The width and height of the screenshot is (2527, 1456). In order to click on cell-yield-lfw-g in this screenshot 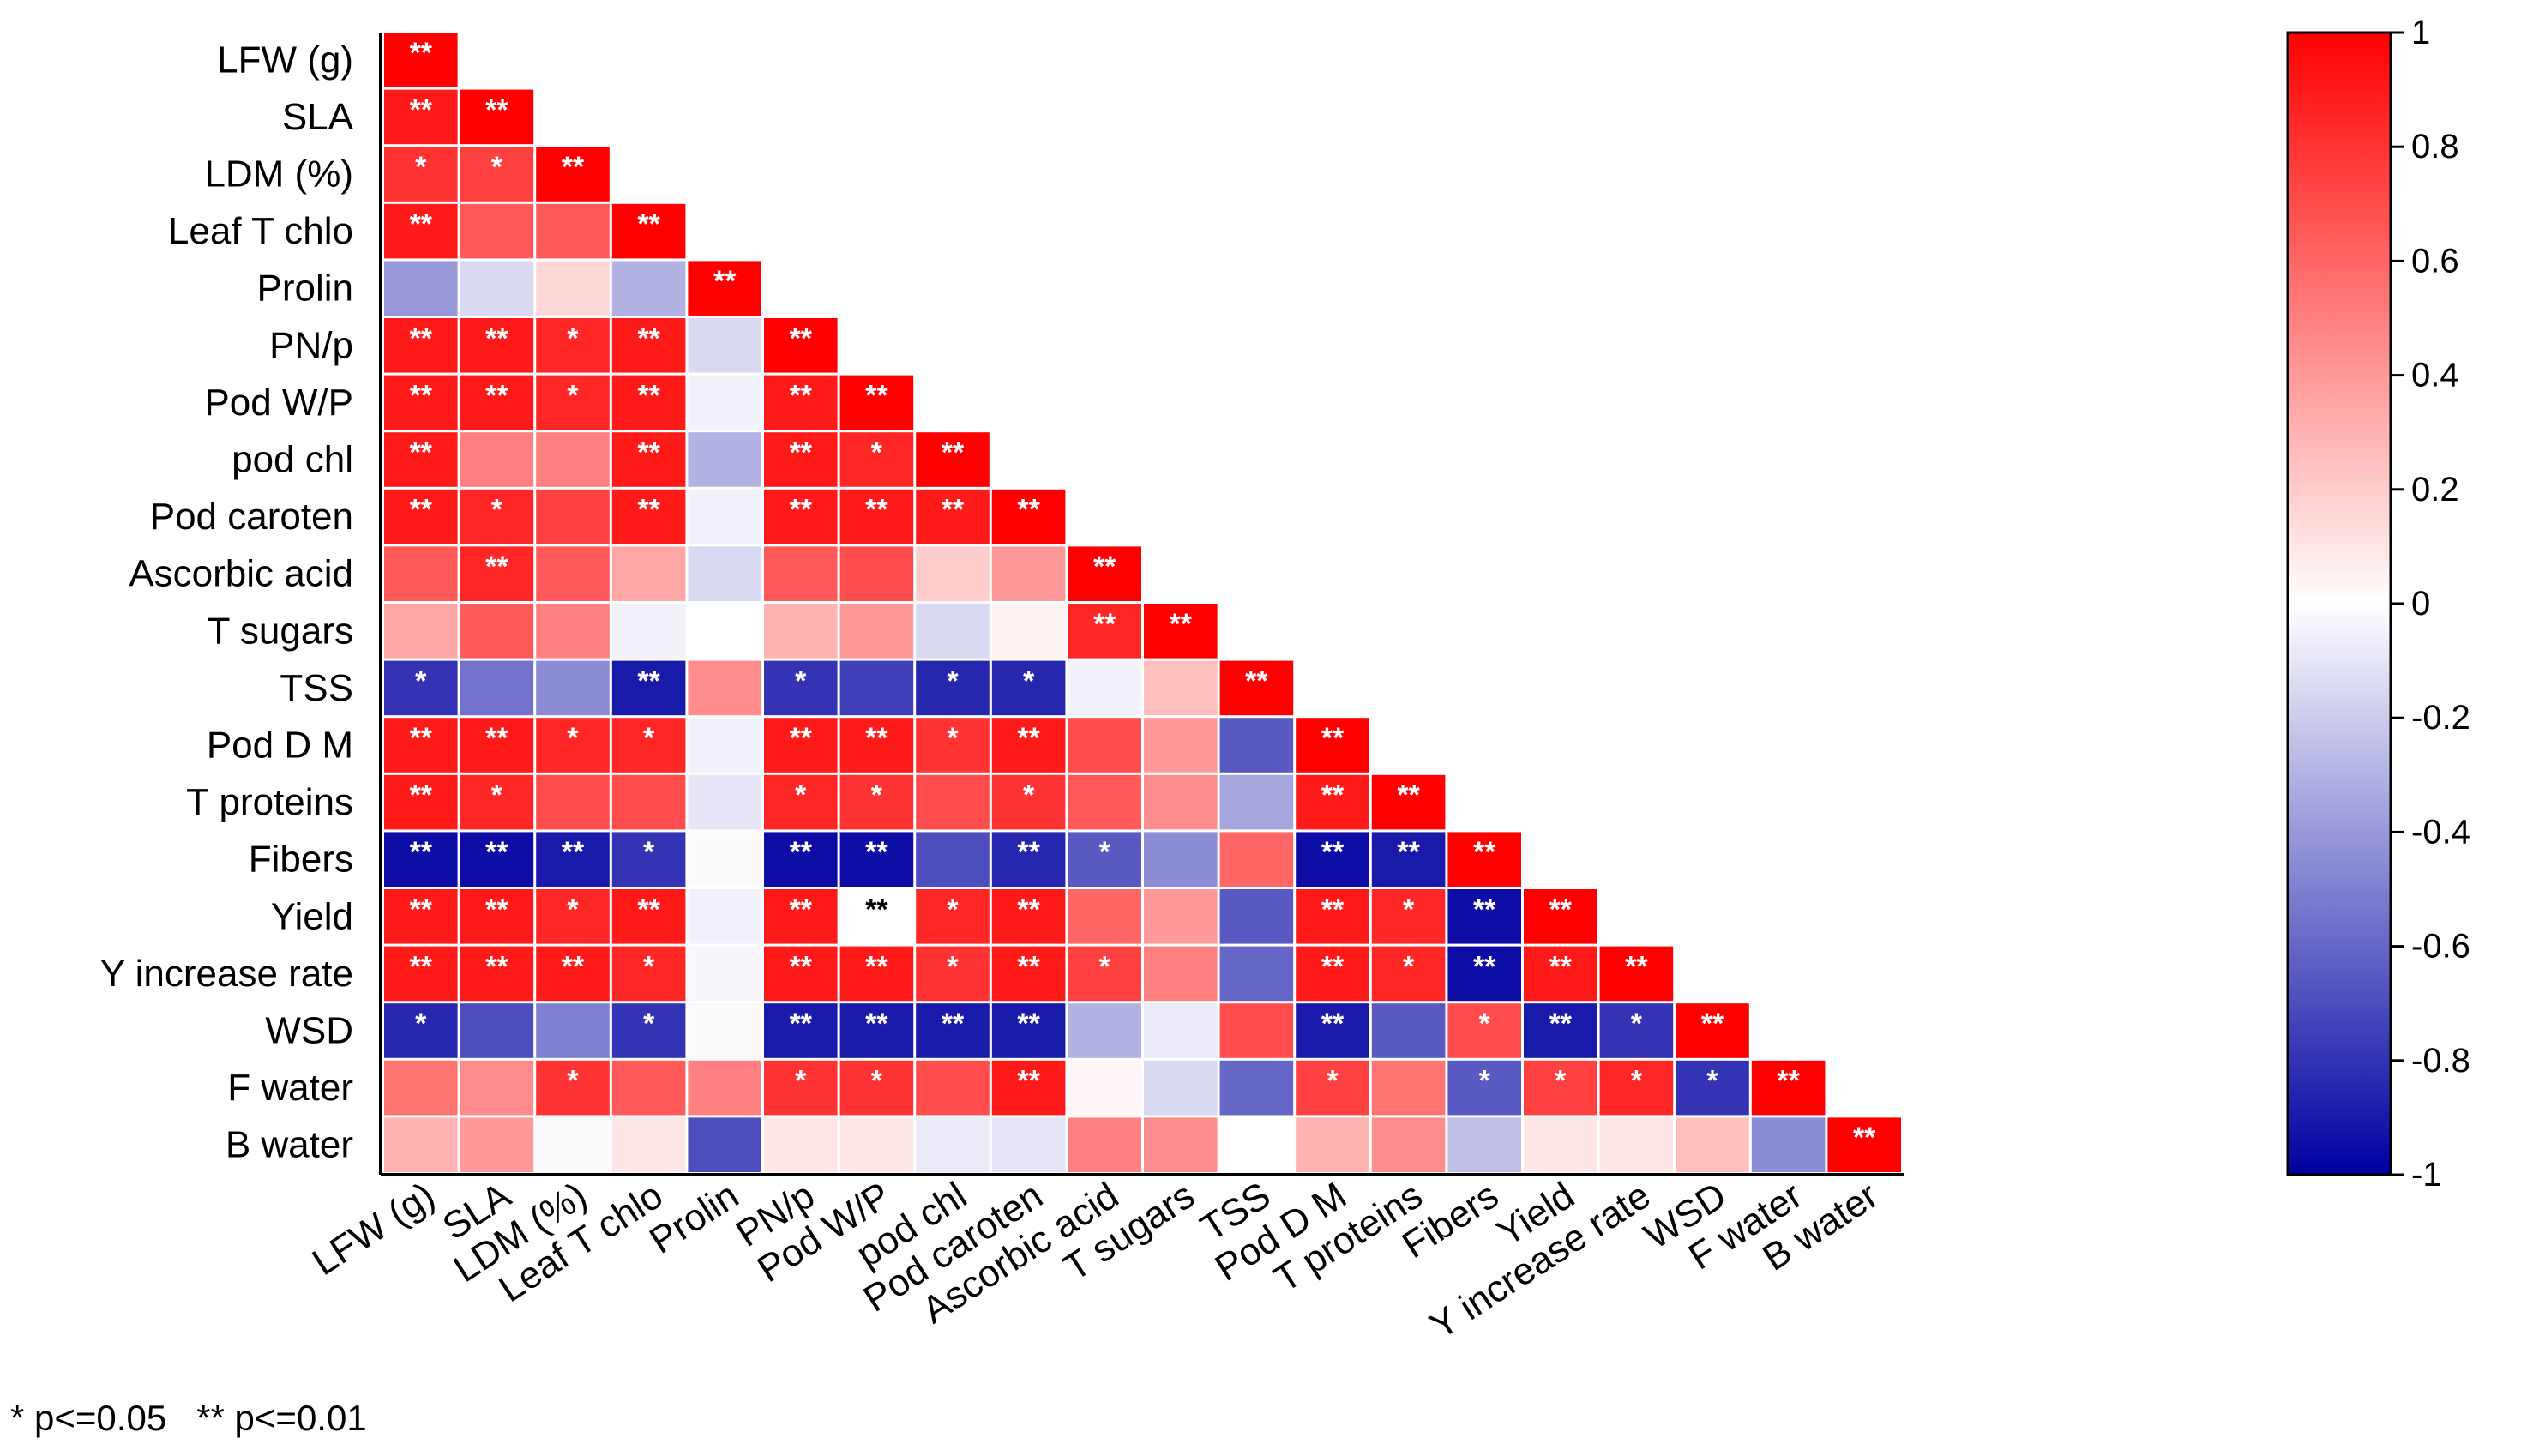, I will do `click(421, 916)`.